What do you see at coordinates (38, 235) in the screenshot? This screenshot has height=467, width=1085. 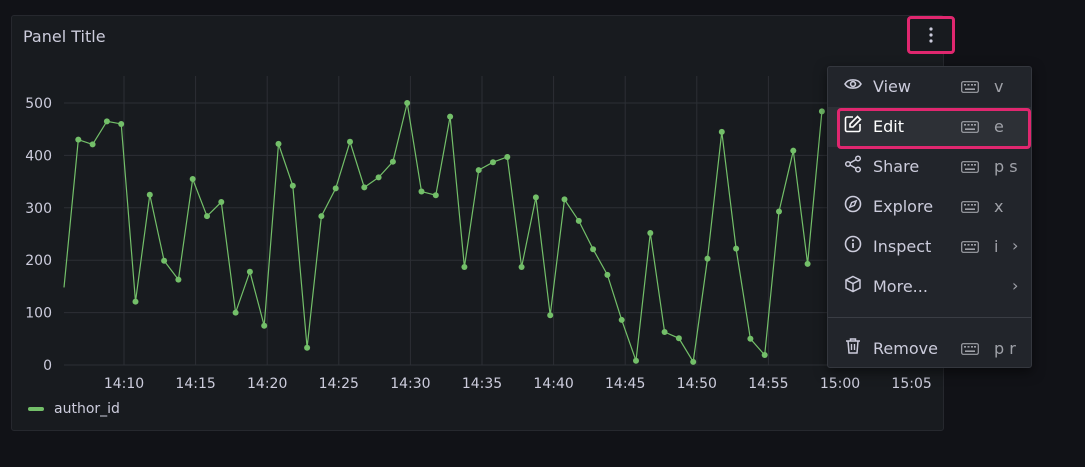 I see `y-axis-ticks: 0 100 200 300 400 500` at bounding box center [38, 235].